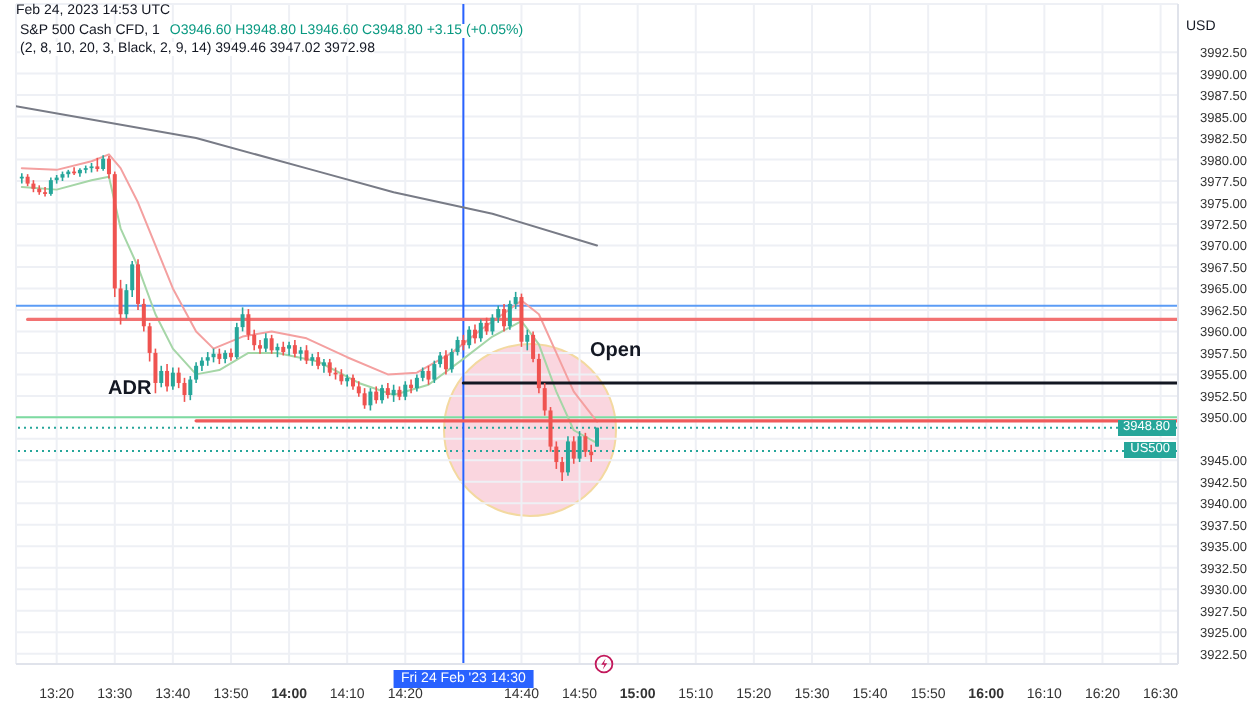  I want to click on annotation: ADR, so click(130, 389).